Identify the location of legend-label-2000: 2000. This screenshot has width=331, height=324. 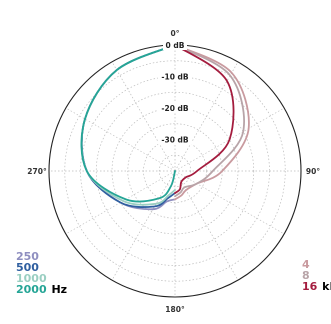
(31, 289).